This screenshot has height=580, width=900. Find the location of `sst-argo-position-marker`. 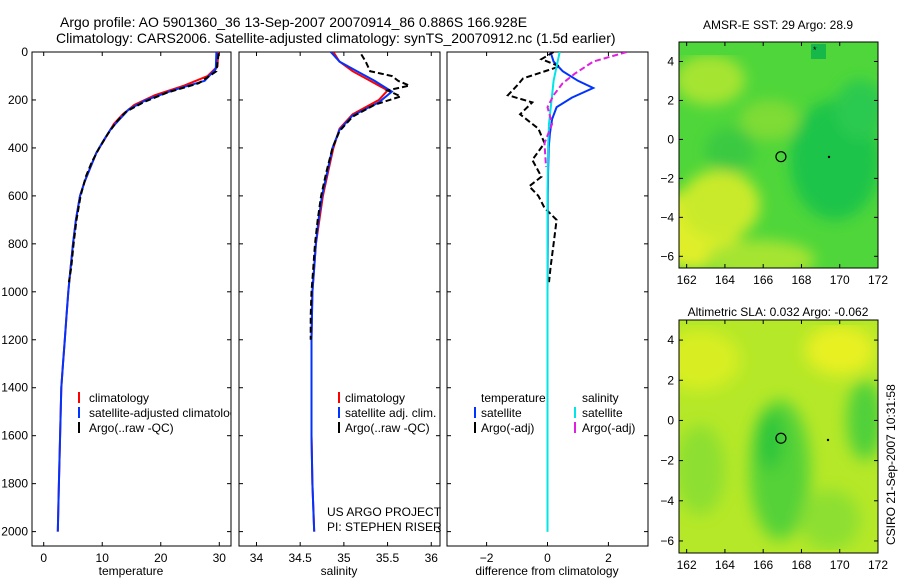

sst-argo-position-marker is located at coordinates (781, 157).